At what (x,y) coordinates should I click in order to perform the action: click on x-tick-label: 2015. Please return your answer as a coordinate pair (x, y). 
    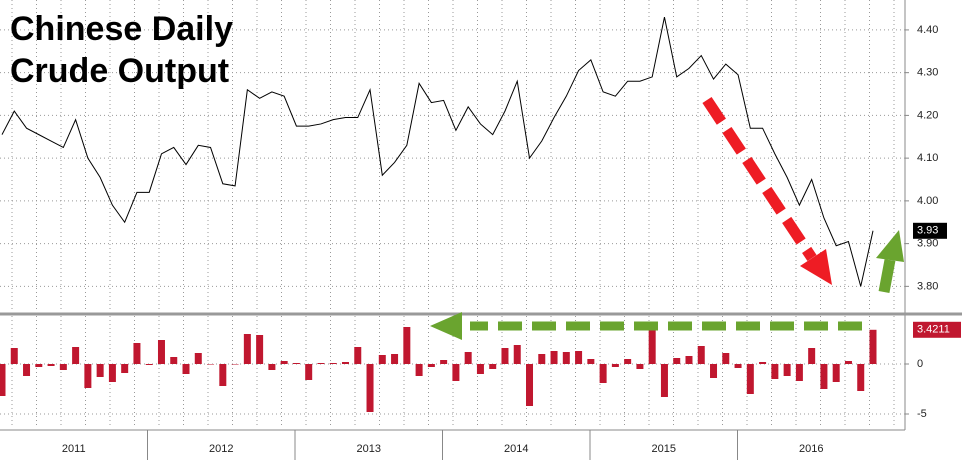
    Looking at the image, I should click on (664, 449).